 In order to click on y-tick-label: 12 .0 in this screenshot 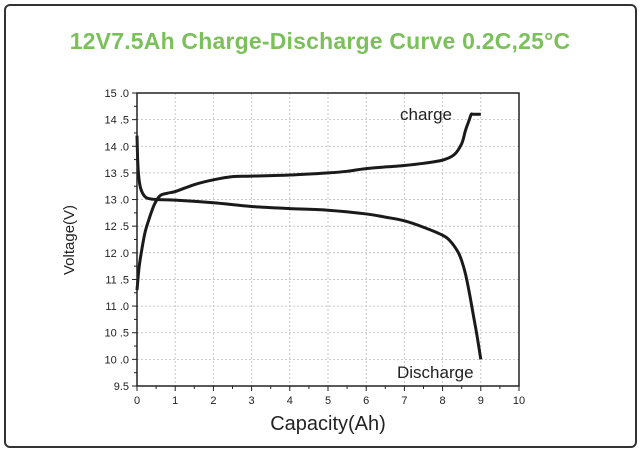, I will do `click(117, 254)`.